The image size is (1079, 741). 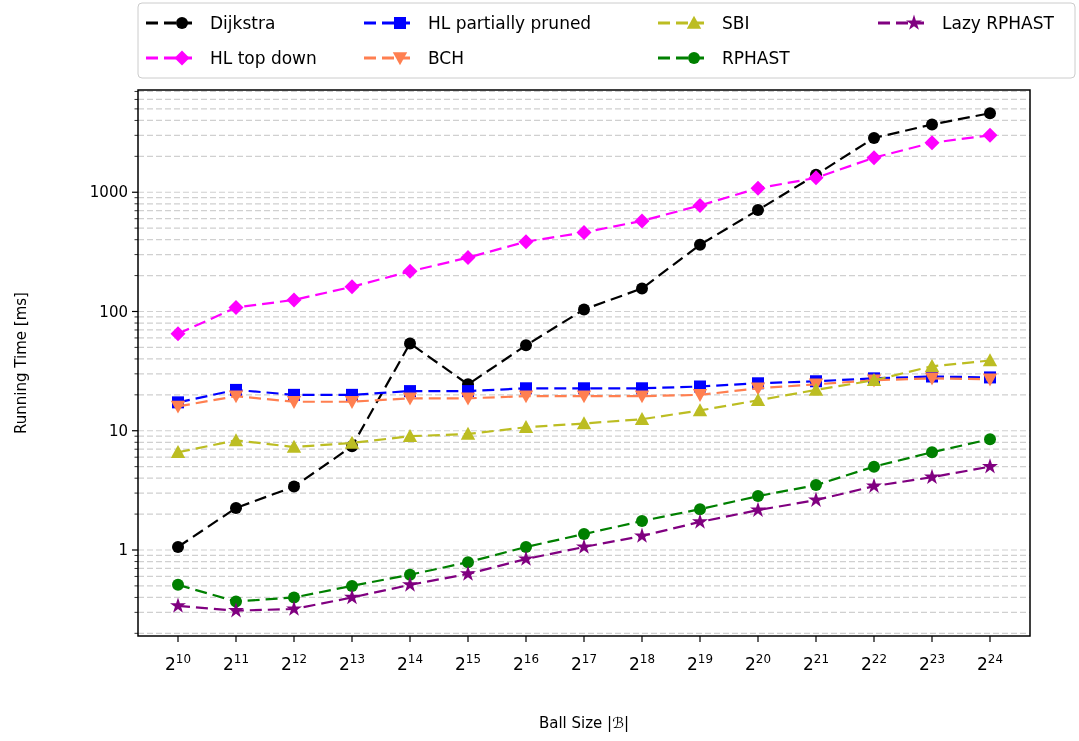 What do you see at coordinates (816, 663) in the screenshot?
I see `x-tick-label: 2$^{21}$` at bounding box center [816, 663].